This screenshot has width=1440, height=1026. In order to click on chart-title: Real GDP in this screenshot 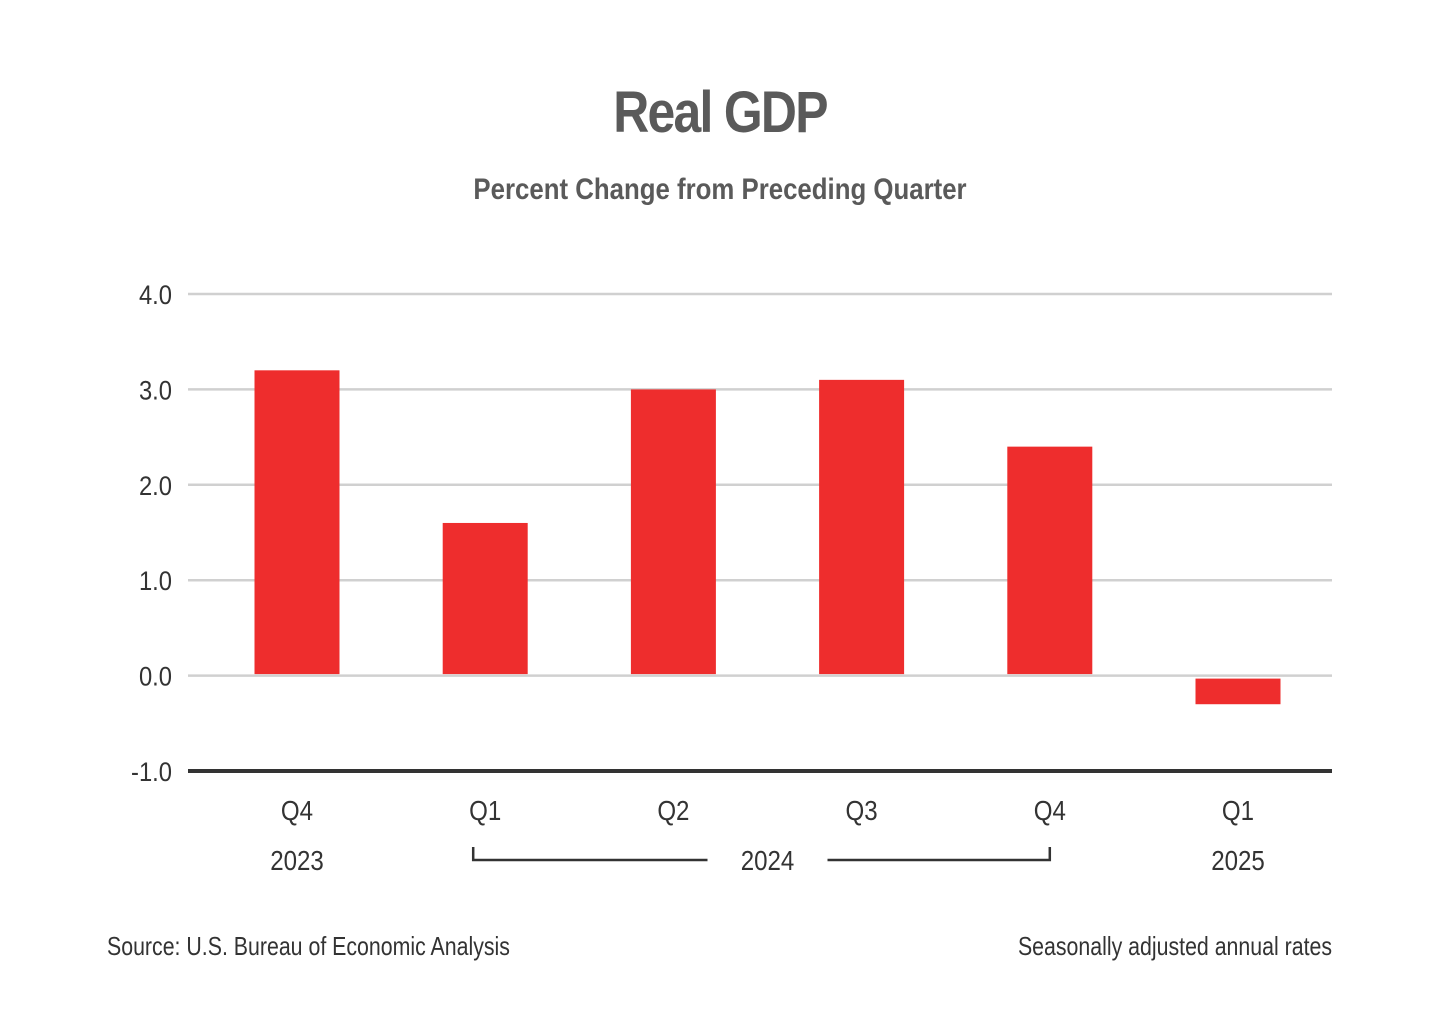, I will do `click(720, 112)`.